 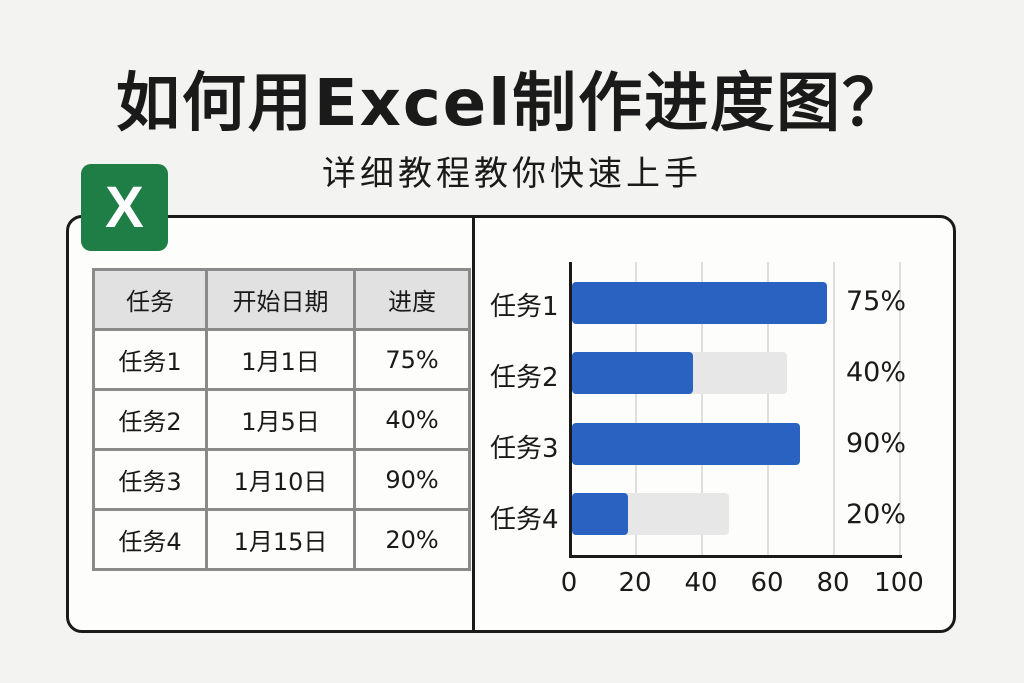 What do you see at coordinates (124, 207) in the screenshot?
I see `excel-x-icon: X` at bounding box center [124, 207].